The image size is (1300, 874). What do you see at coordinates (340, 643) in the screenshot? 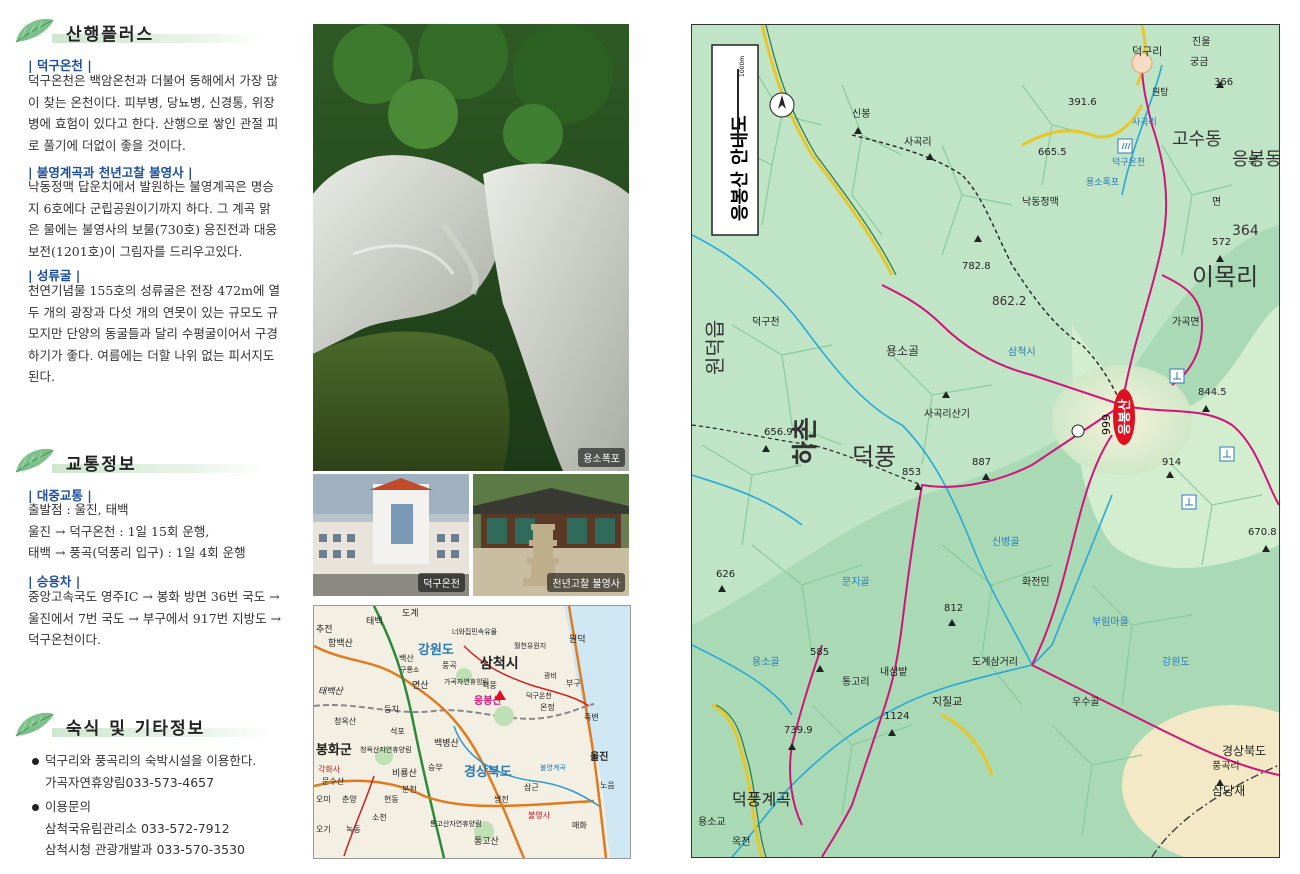
I see `map-label: 함백산` at bounding box center [340, 643].